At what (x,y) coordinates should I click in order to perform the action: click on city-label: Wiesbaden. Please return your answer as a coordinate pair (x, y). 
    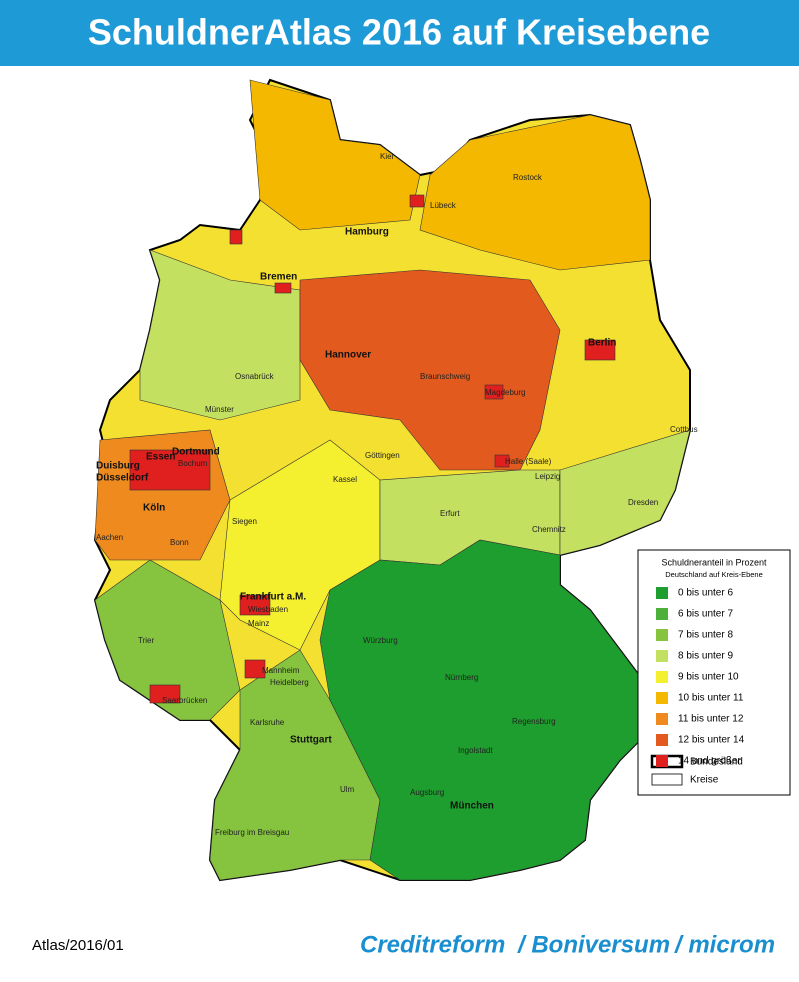
    Looking at the image, I should click on (268, 609).